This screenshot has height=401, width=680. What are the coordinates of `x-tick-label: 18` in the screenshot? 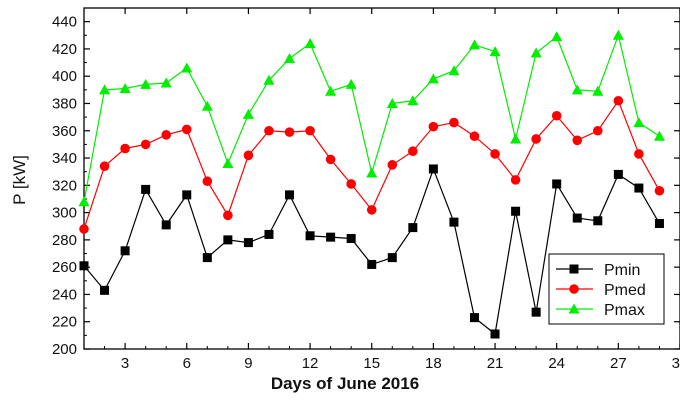 It's located at (433, 363).